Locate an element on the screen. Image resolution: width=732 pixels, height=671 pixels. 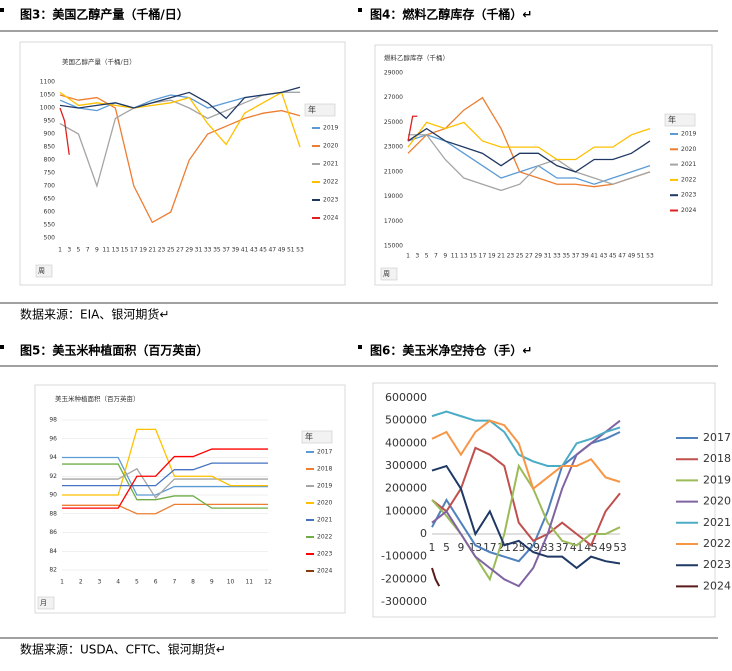
legend-label: 2023 is located at coordinates (330, 200).